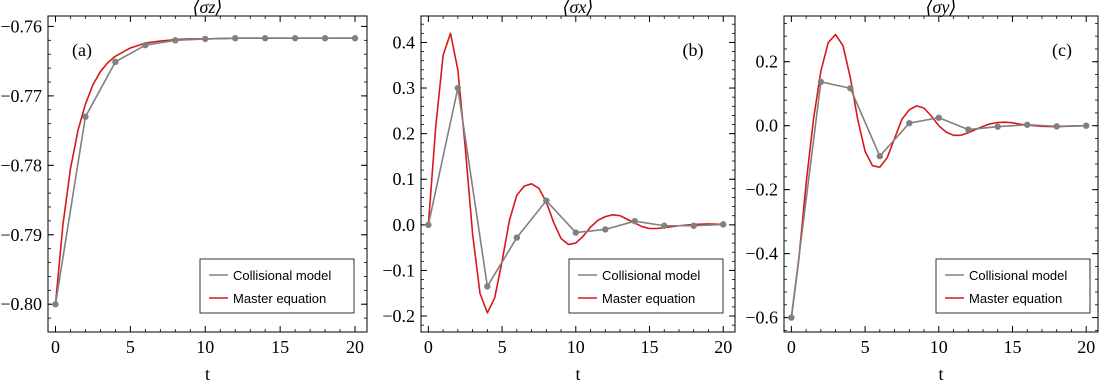 The height and width of the screenshot is (385, 1108). I want to click on y-tick-label: −0.77, so click(21, 96).